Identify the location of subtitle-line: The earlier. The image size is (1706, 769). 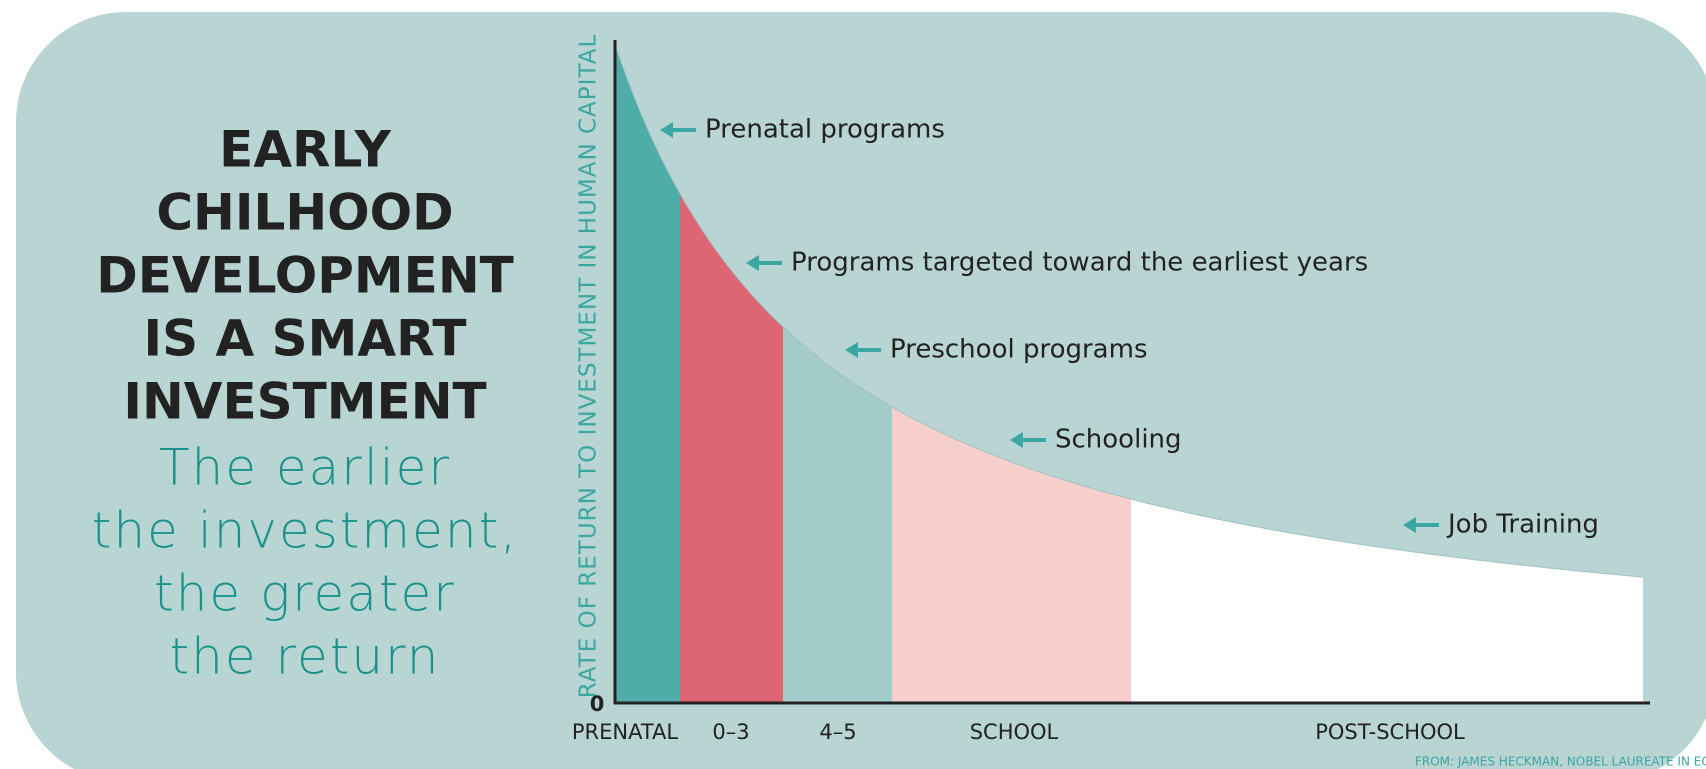
(305, 468).